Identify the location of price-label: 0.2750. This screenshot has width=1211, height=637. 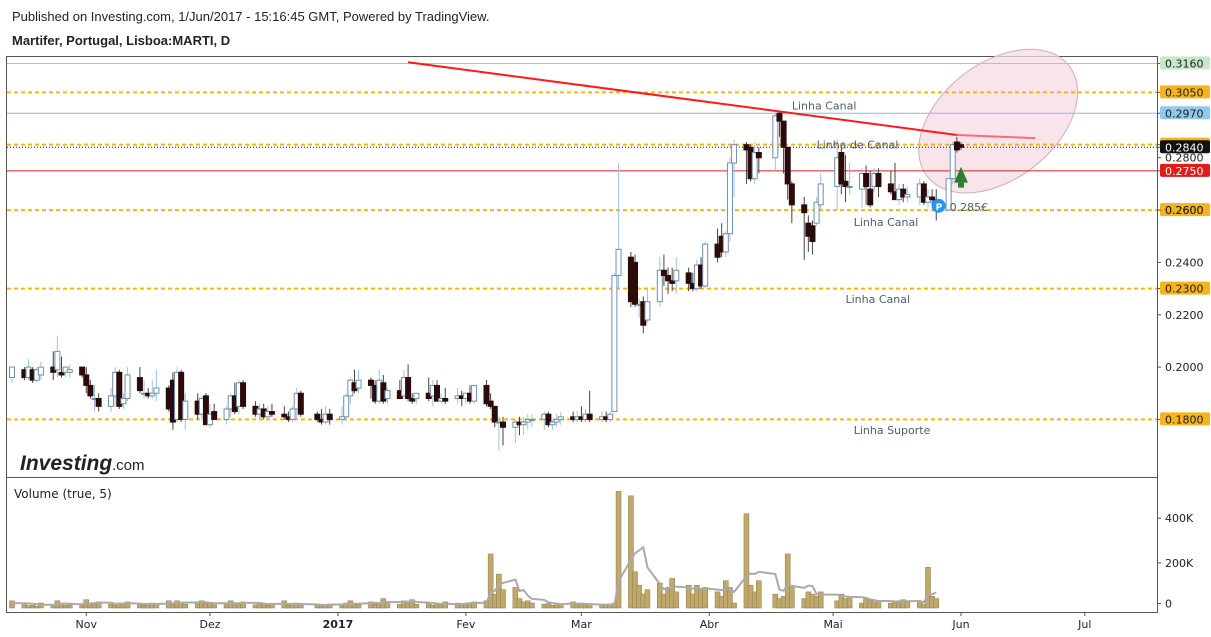
(1184, 171).